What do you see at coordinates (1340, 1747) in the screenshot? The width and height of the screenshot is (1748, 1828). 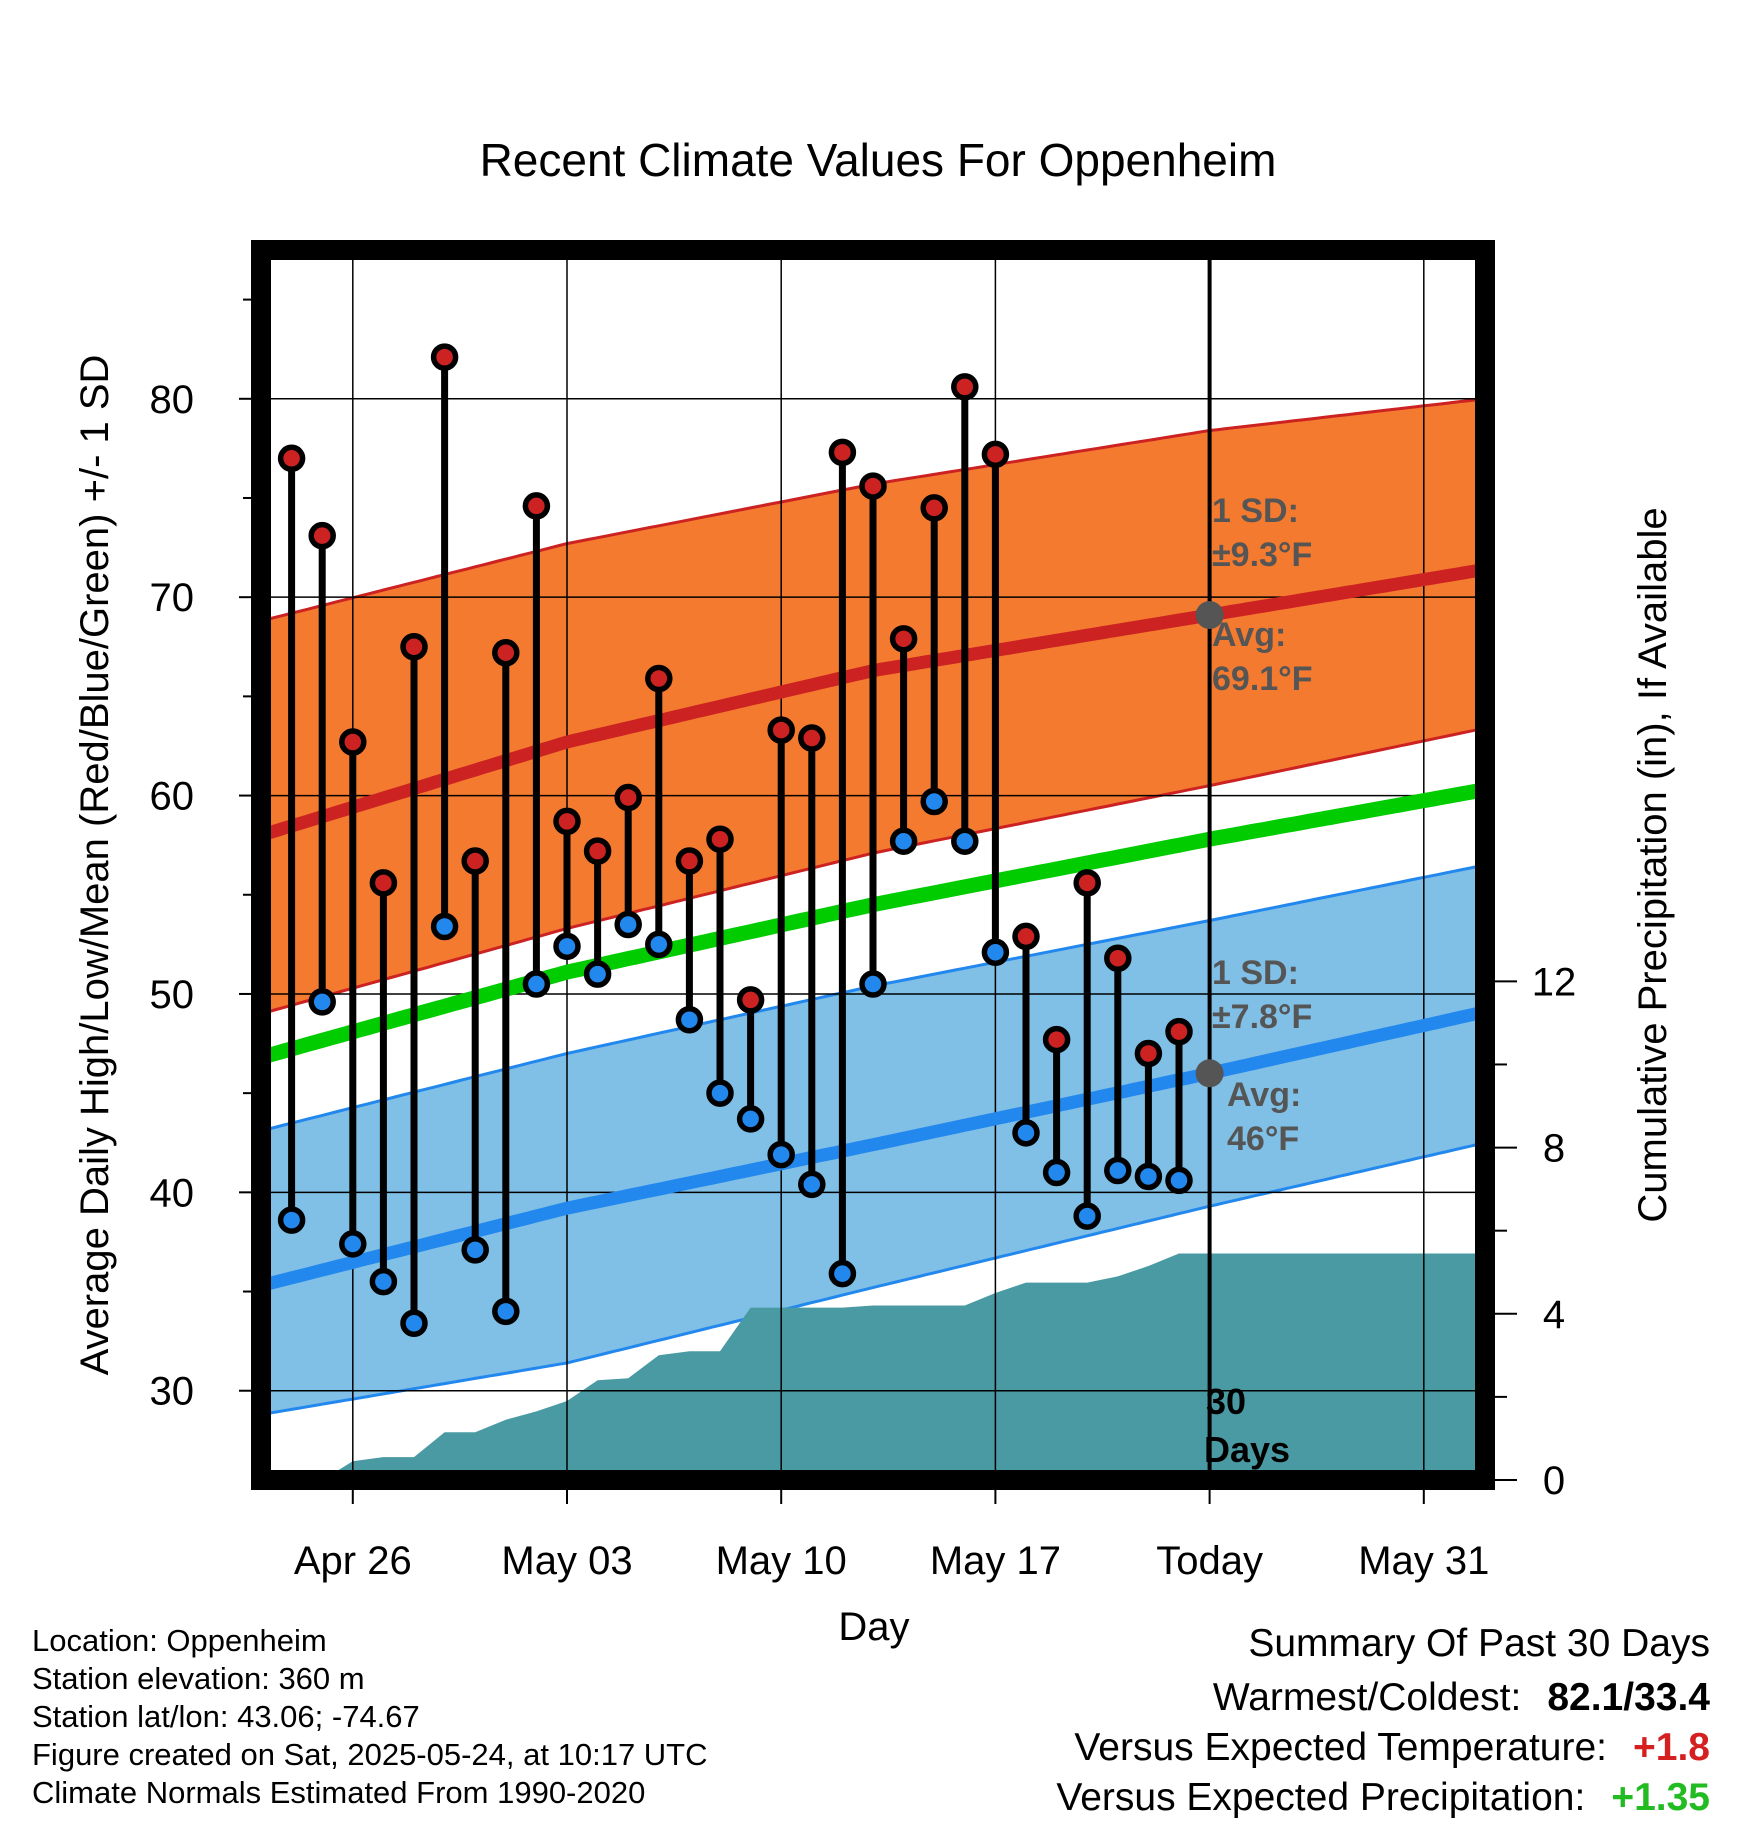 I see `temp-label: Versus Expected Temperature:` at bounding box center [1340, 1747].